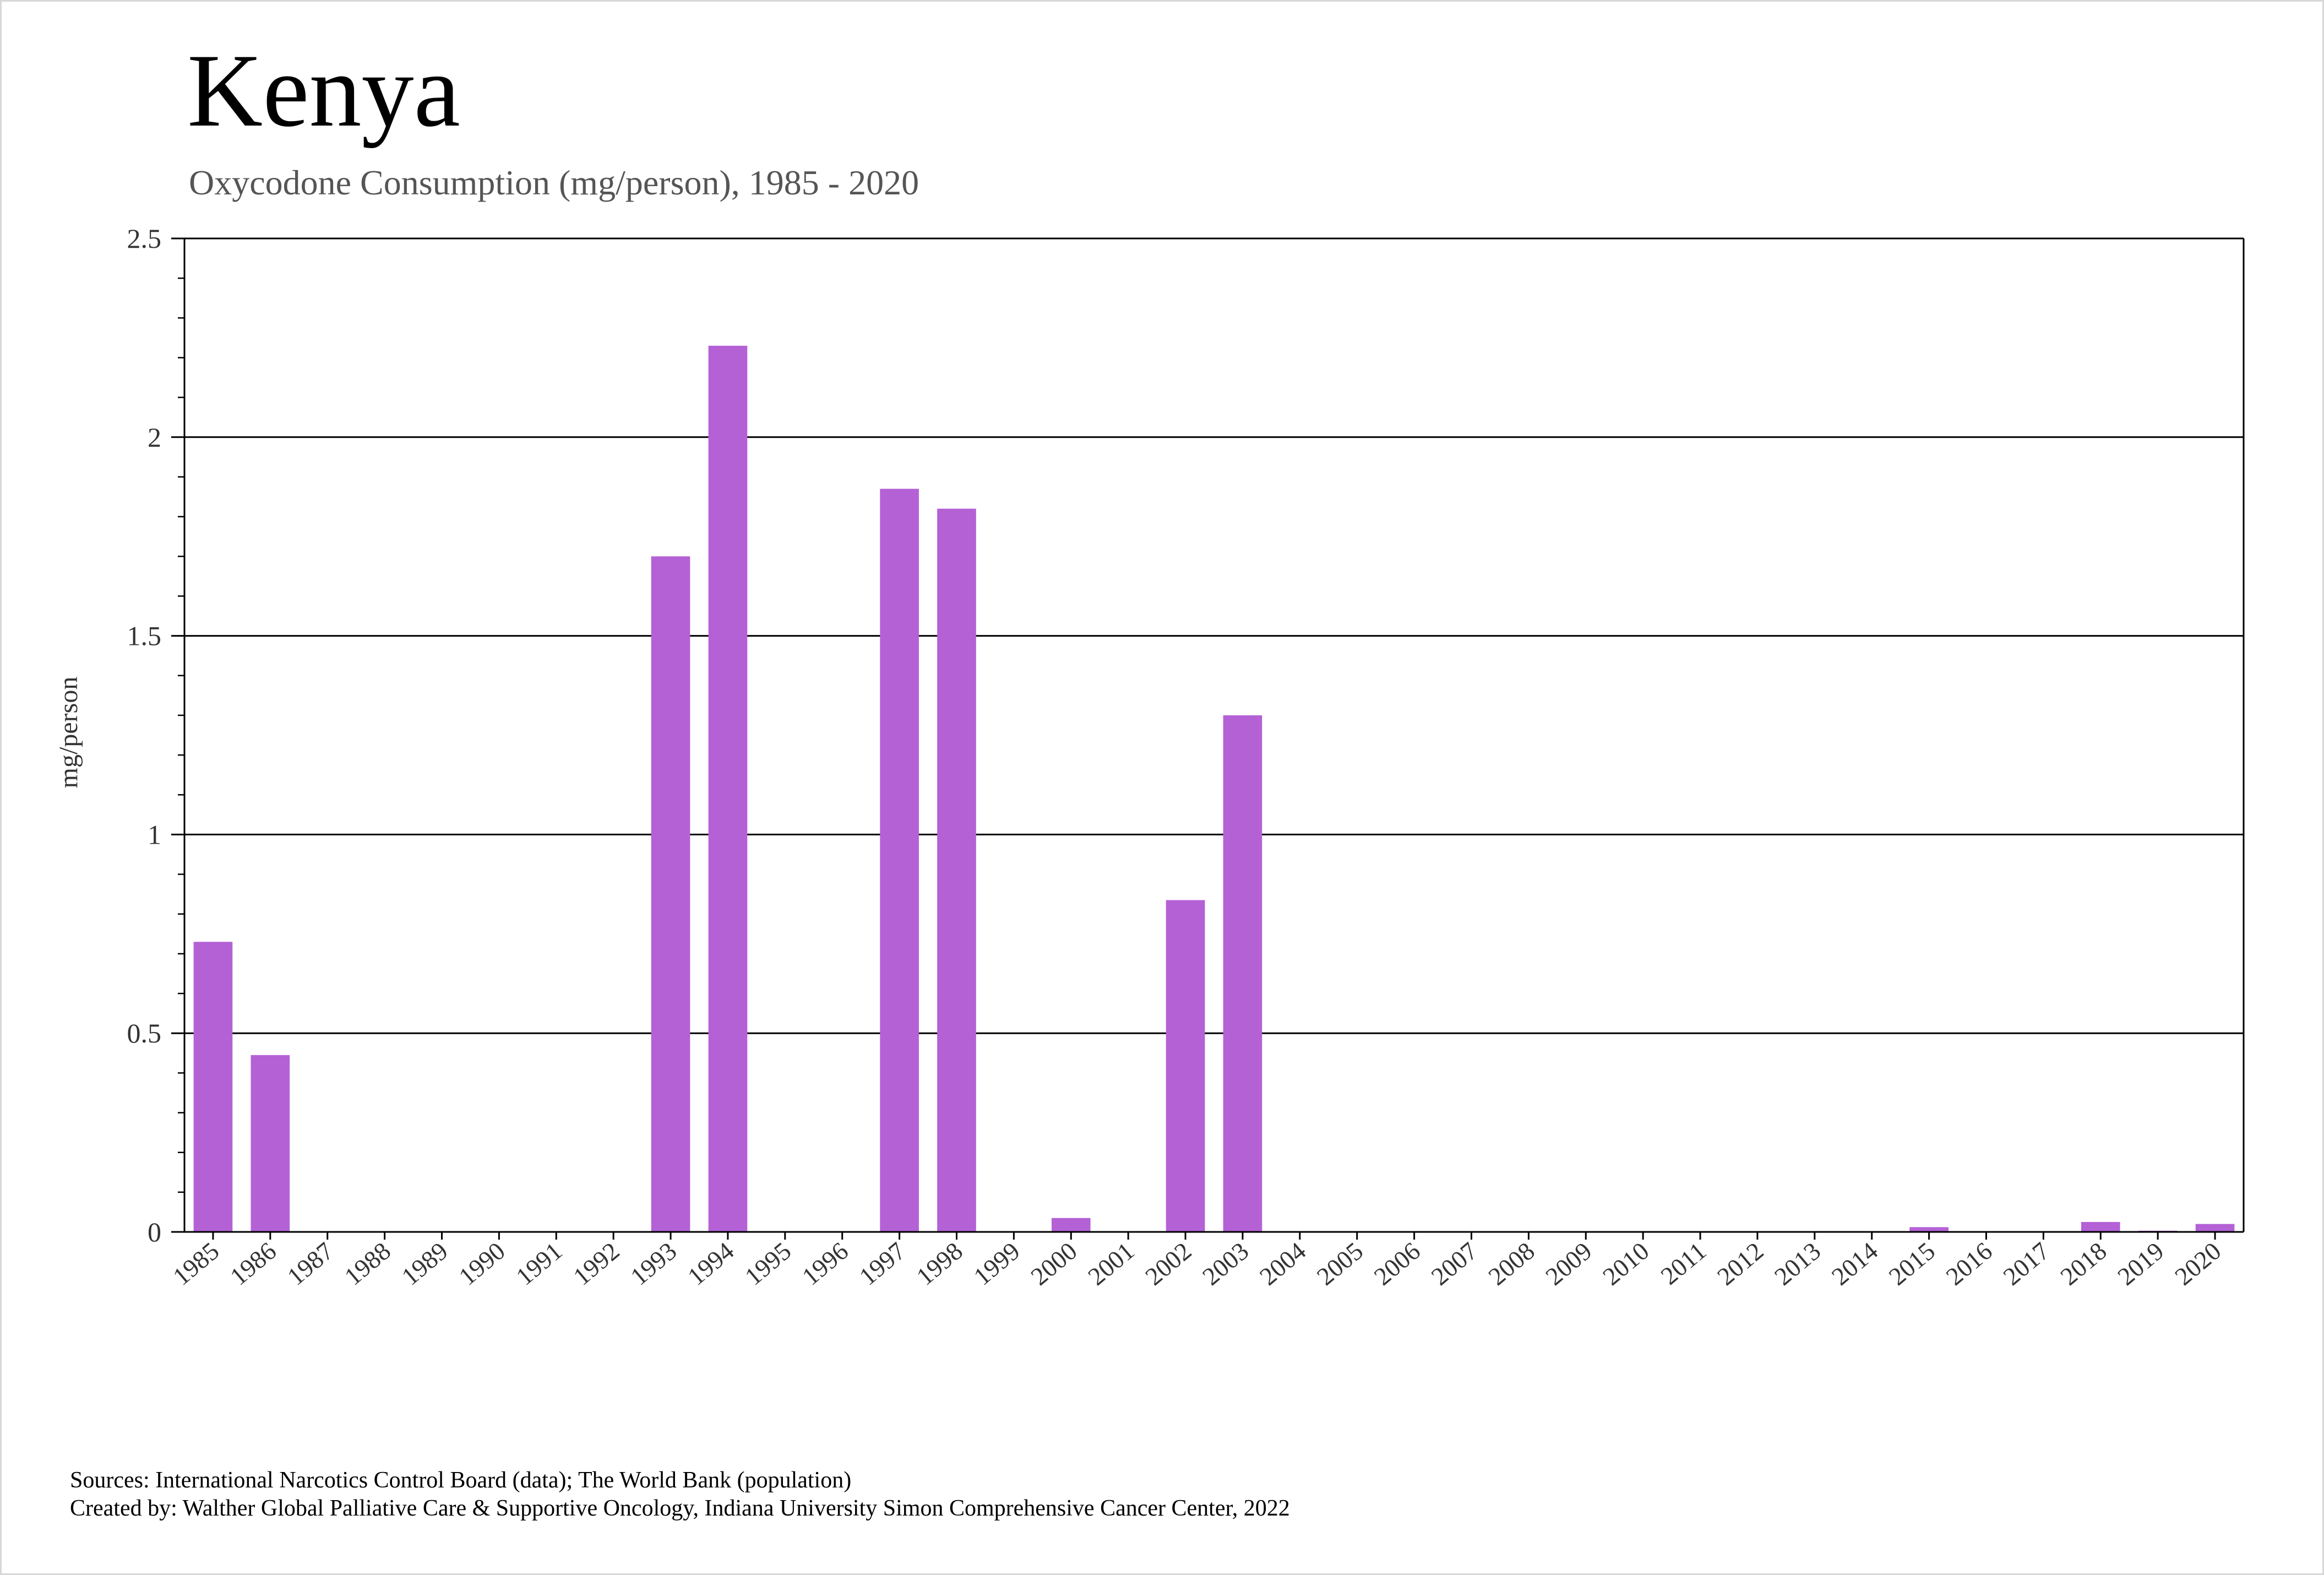 The width and height of the screenshot is (2324, 1575). Describe the element at coordinates (996, 1264) in the screenshot. I see `x-tick-label: 1999` at that location.